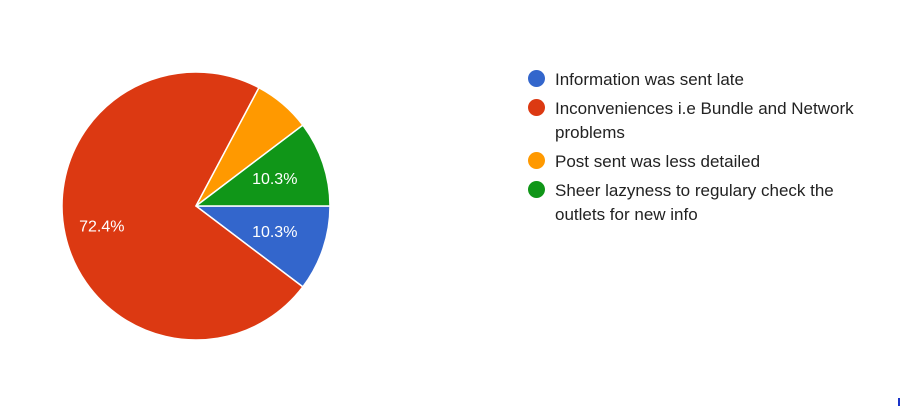  I want to click on pie-slice-label-3: 10.3%, so click(274, 179).